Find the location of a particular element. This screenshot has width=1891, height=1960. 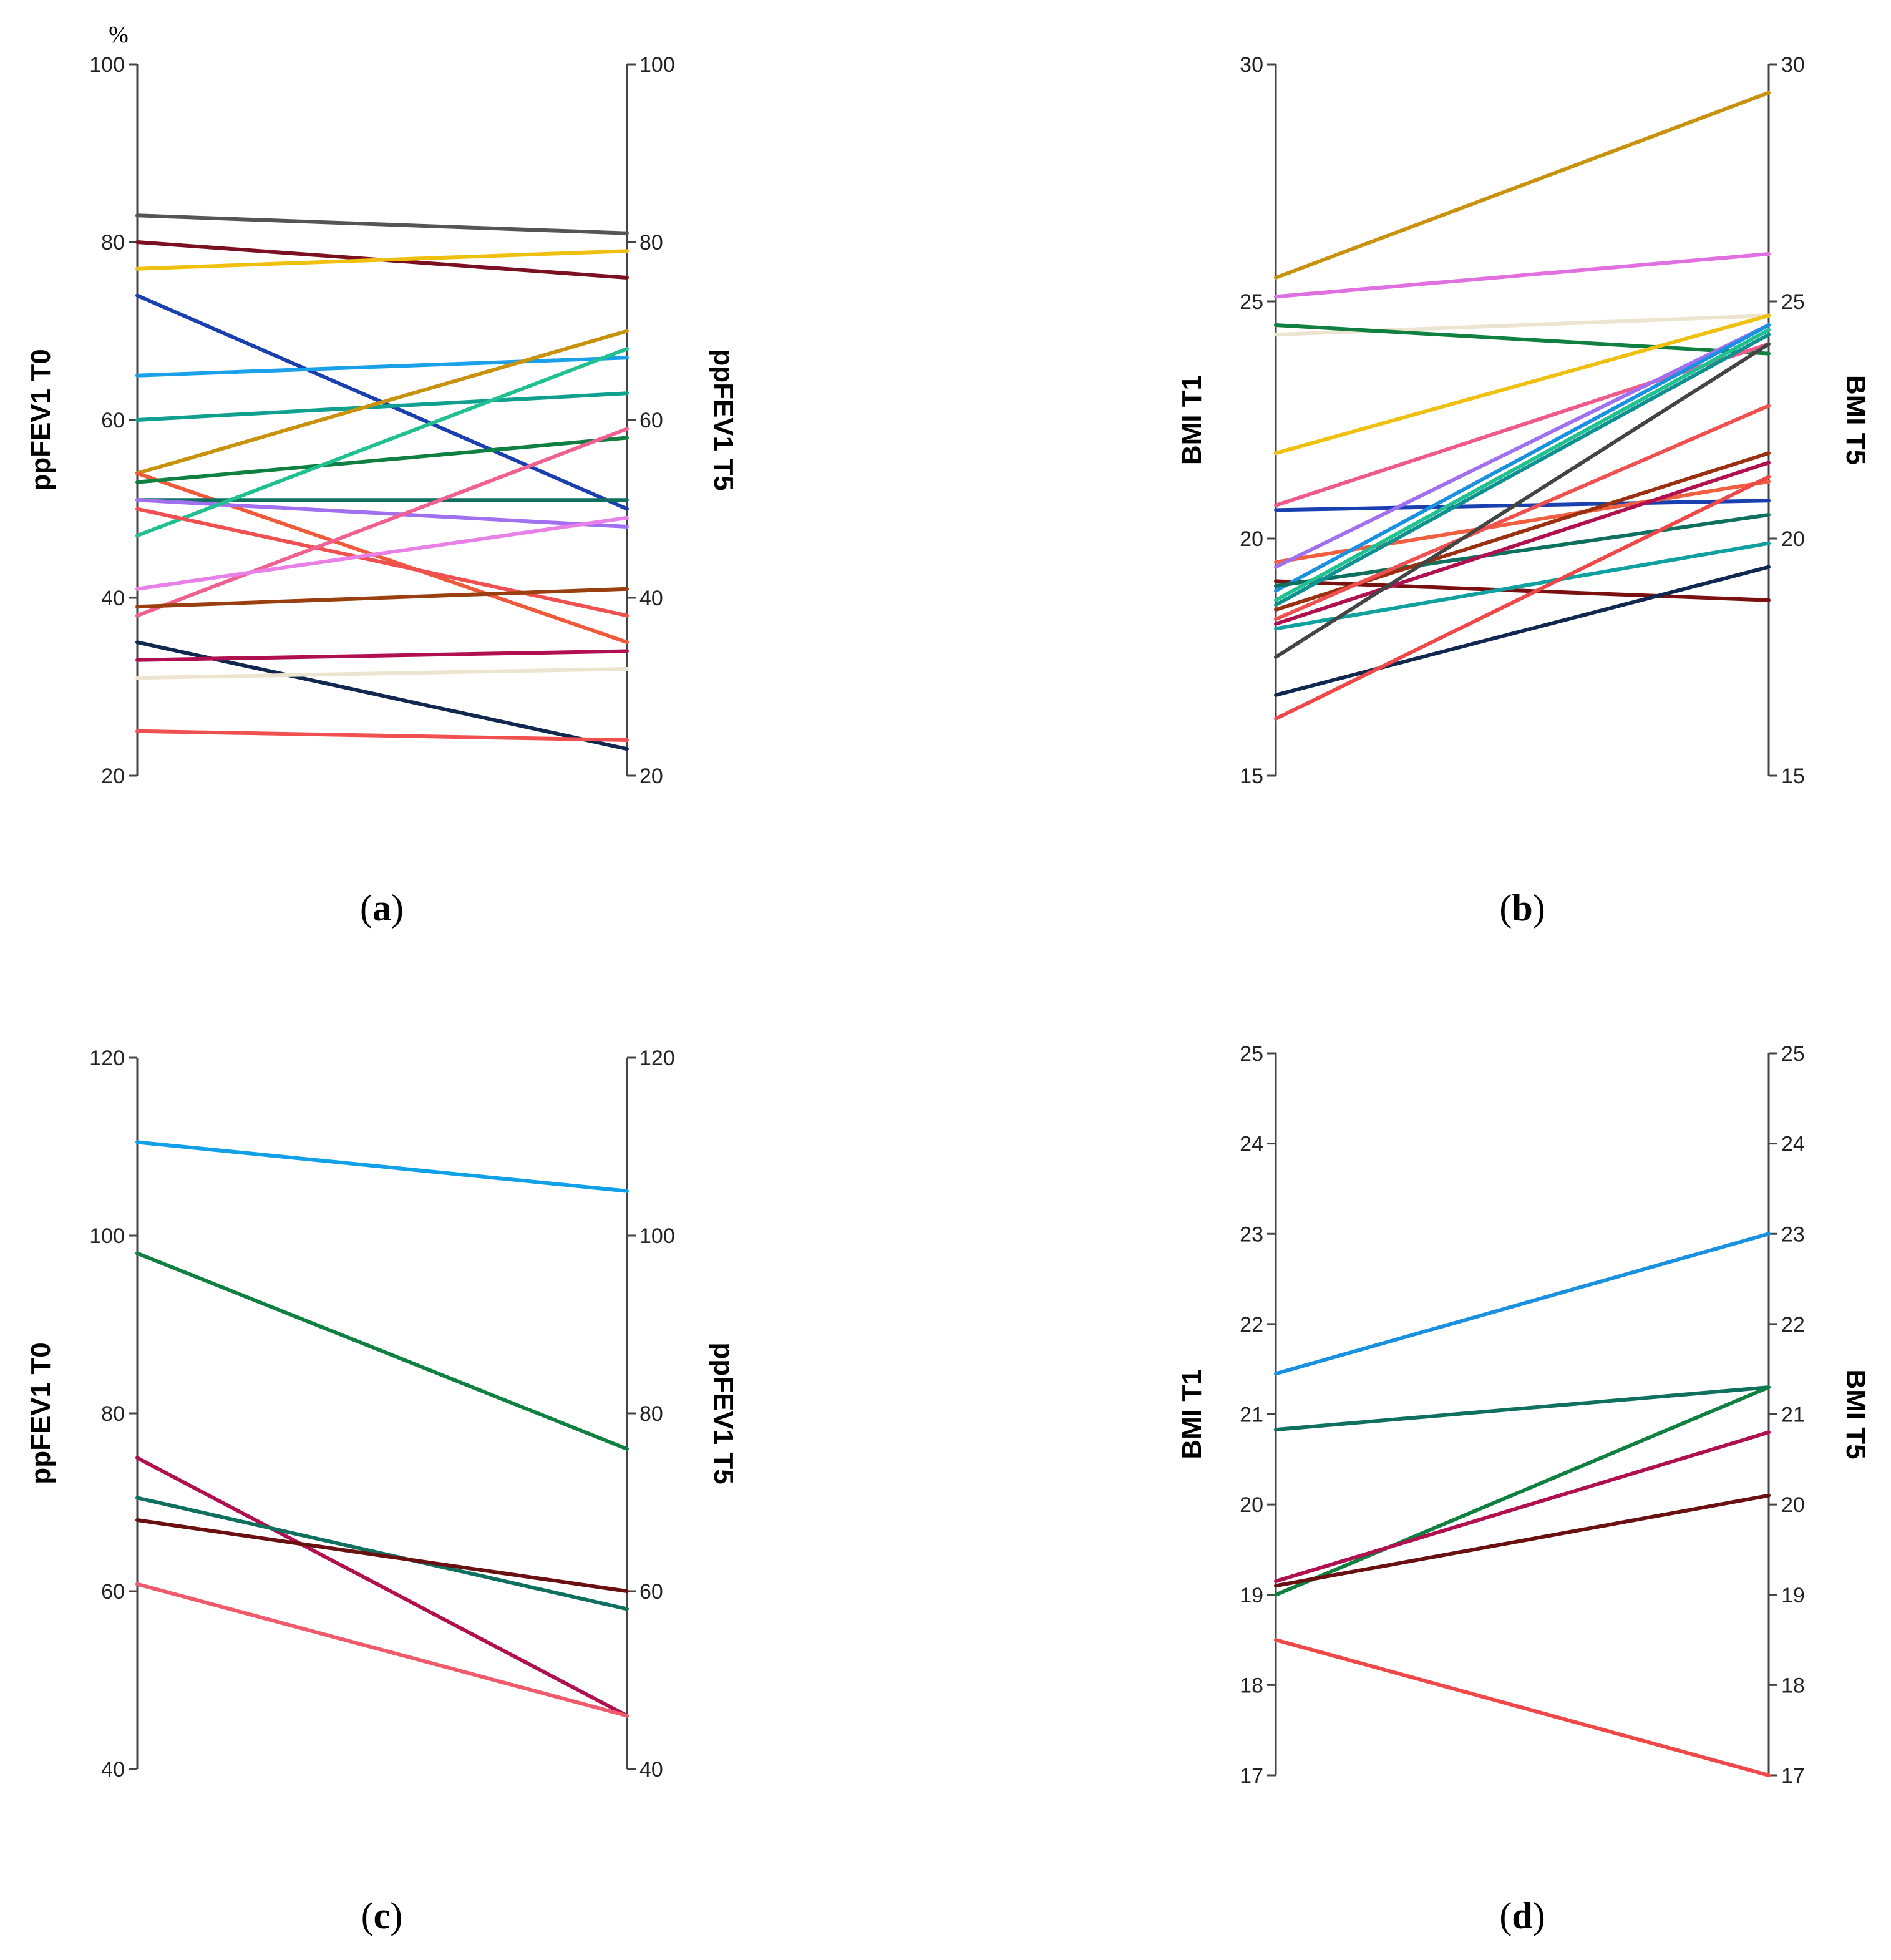

right-tick-label: 22 is located at coordinates (1793, 1325).